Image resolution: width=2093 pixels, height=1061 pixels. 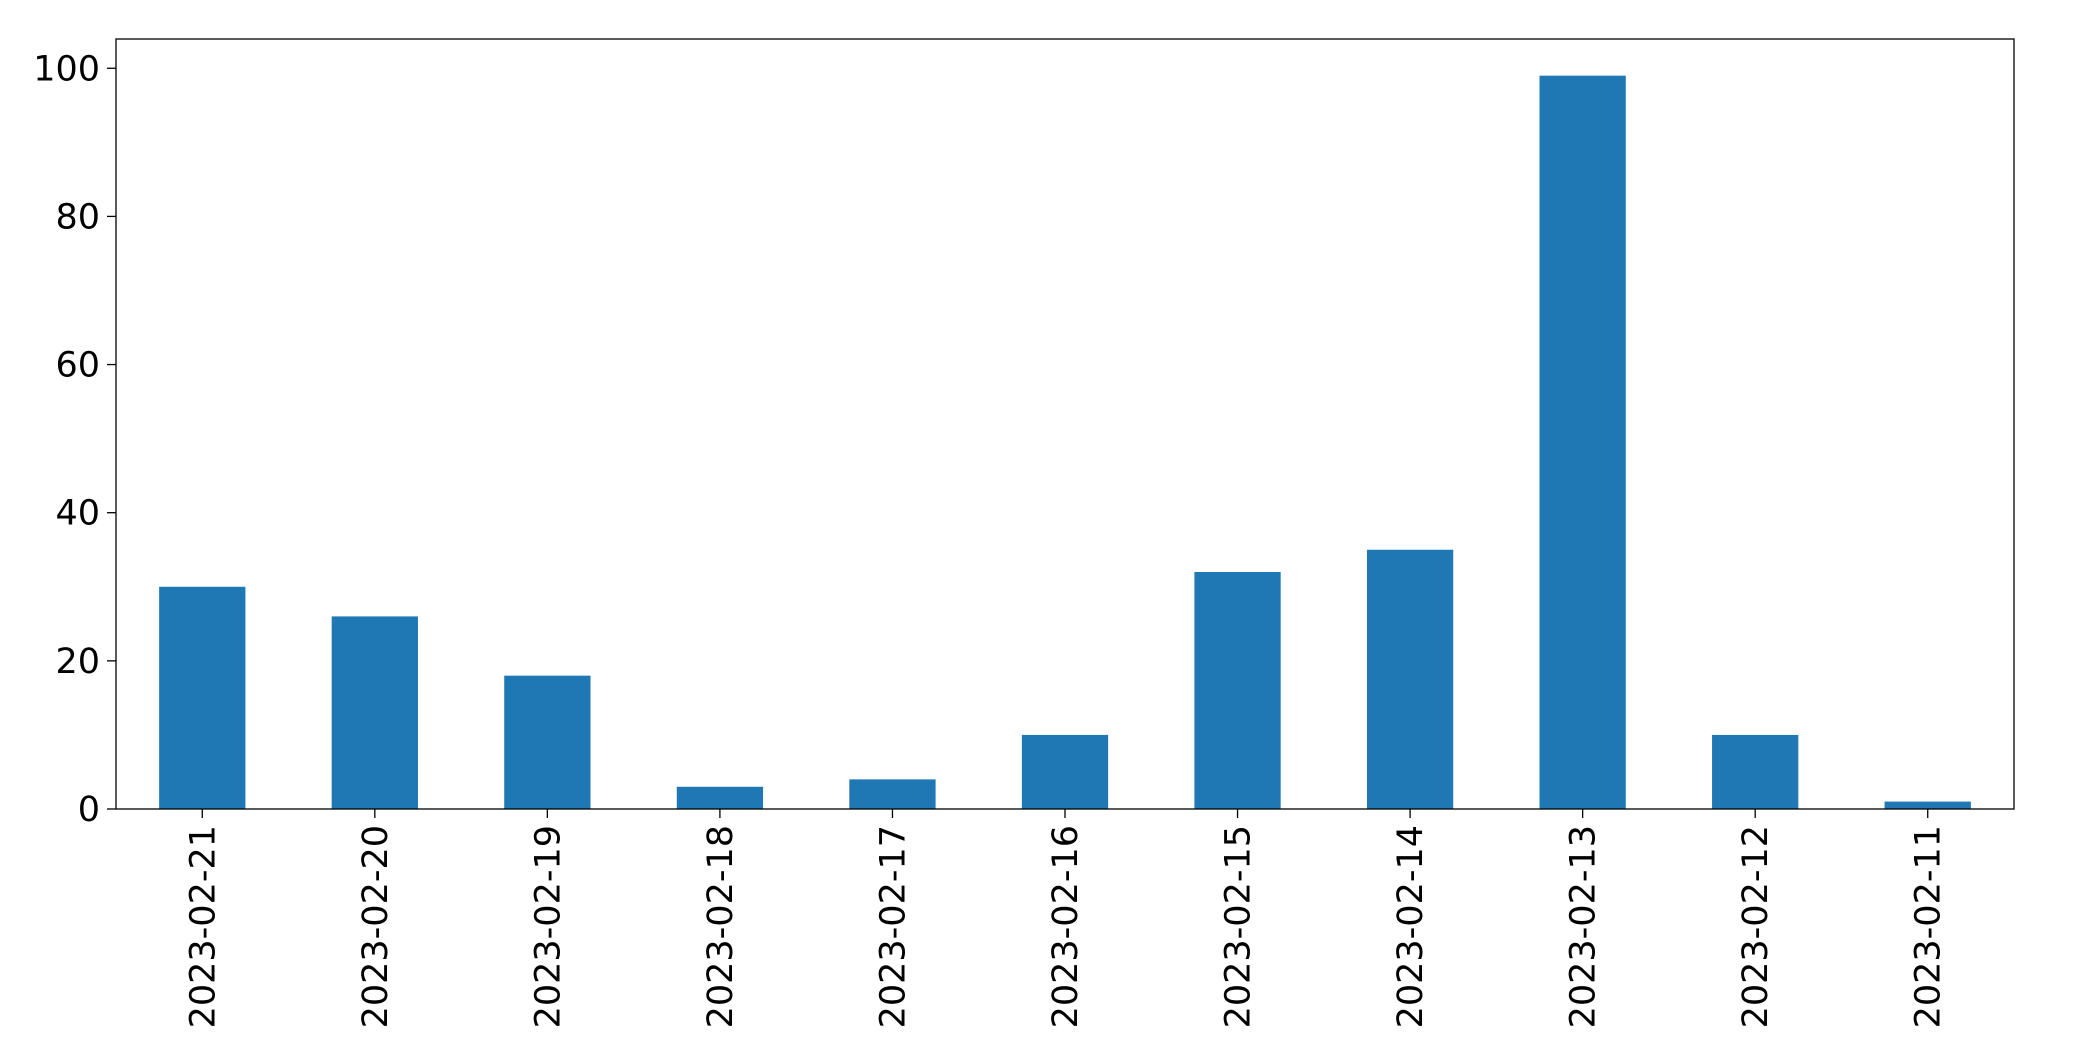 I want to click on x-tick-label: 2023-02-20, so click(x=376, y=926).